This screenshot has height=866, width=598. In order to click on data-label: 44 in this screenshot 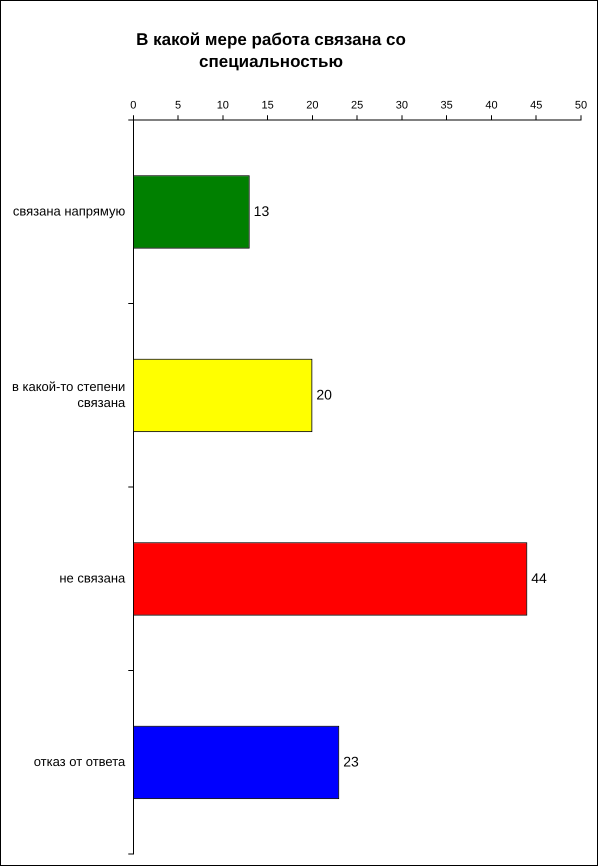, I will do `click(539, 578)`.